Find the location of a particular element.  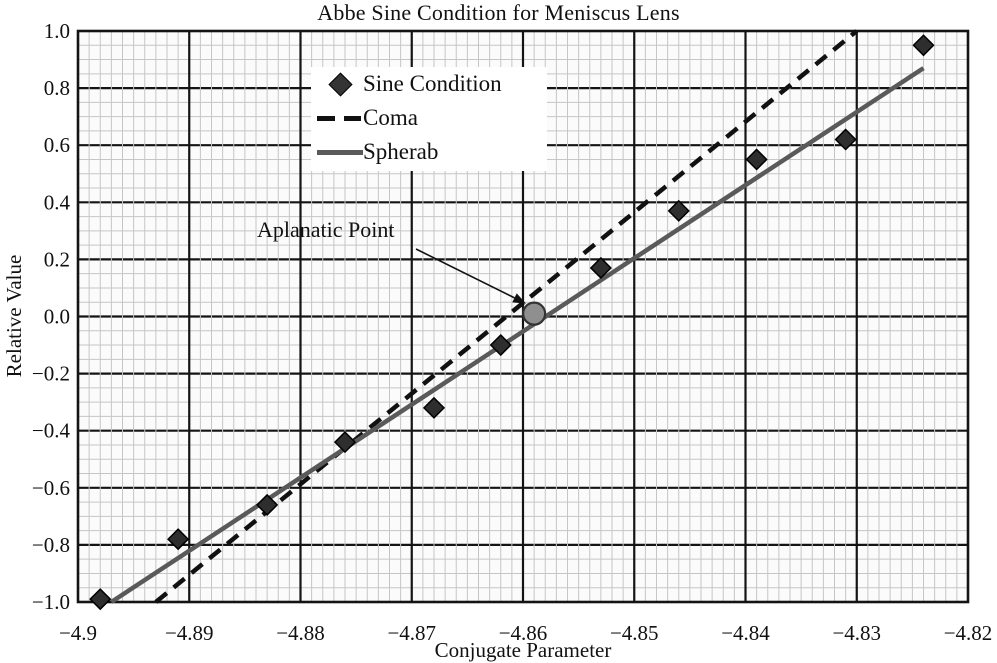

y-axis-title-wrap: Relative Value is located at coordinates (15, 316).